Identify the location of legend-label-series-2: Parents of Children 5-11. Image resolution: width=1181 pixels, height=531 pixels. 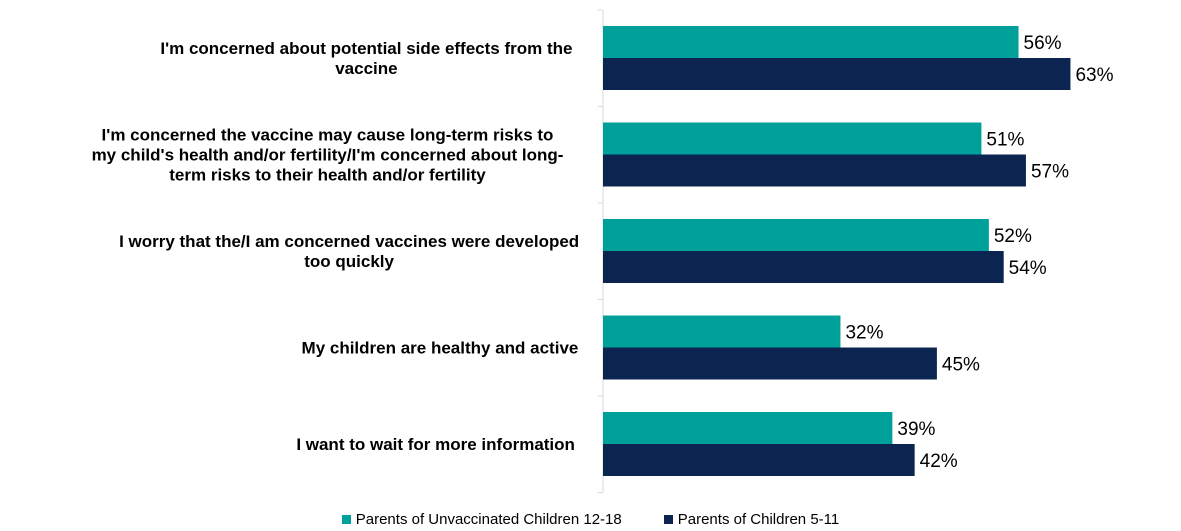
(758, 519).